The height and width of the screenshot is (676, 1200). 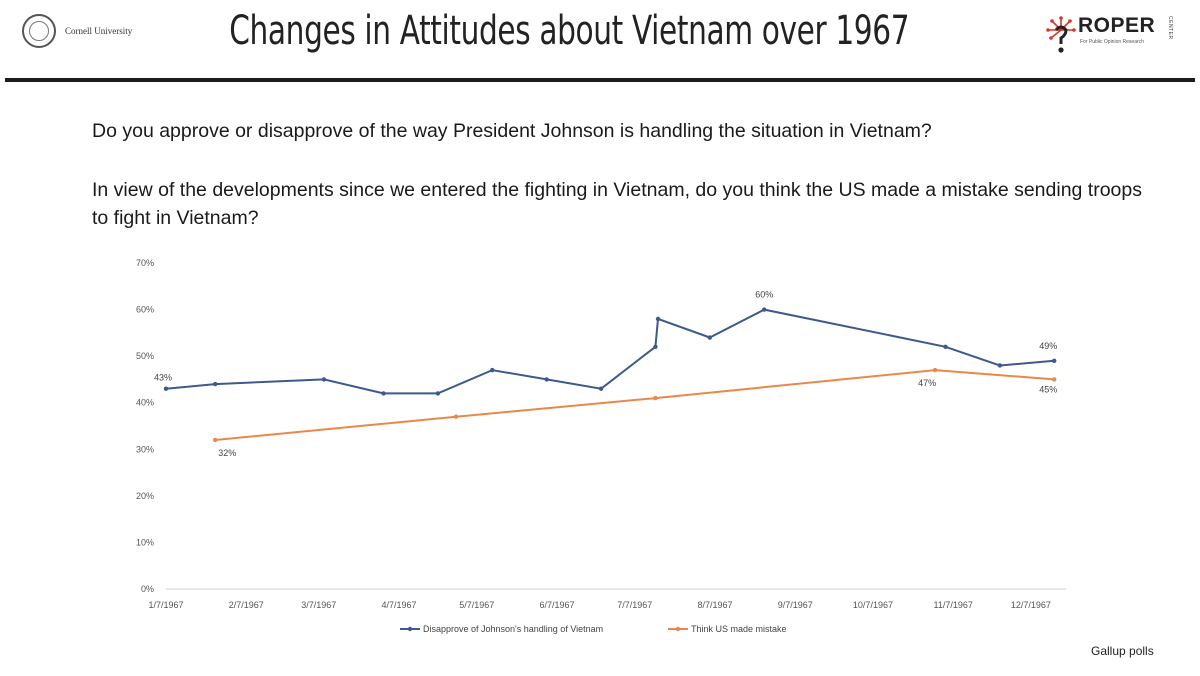 I want to click on legend-label: Think US made mistake, so click(x=739, y=629).